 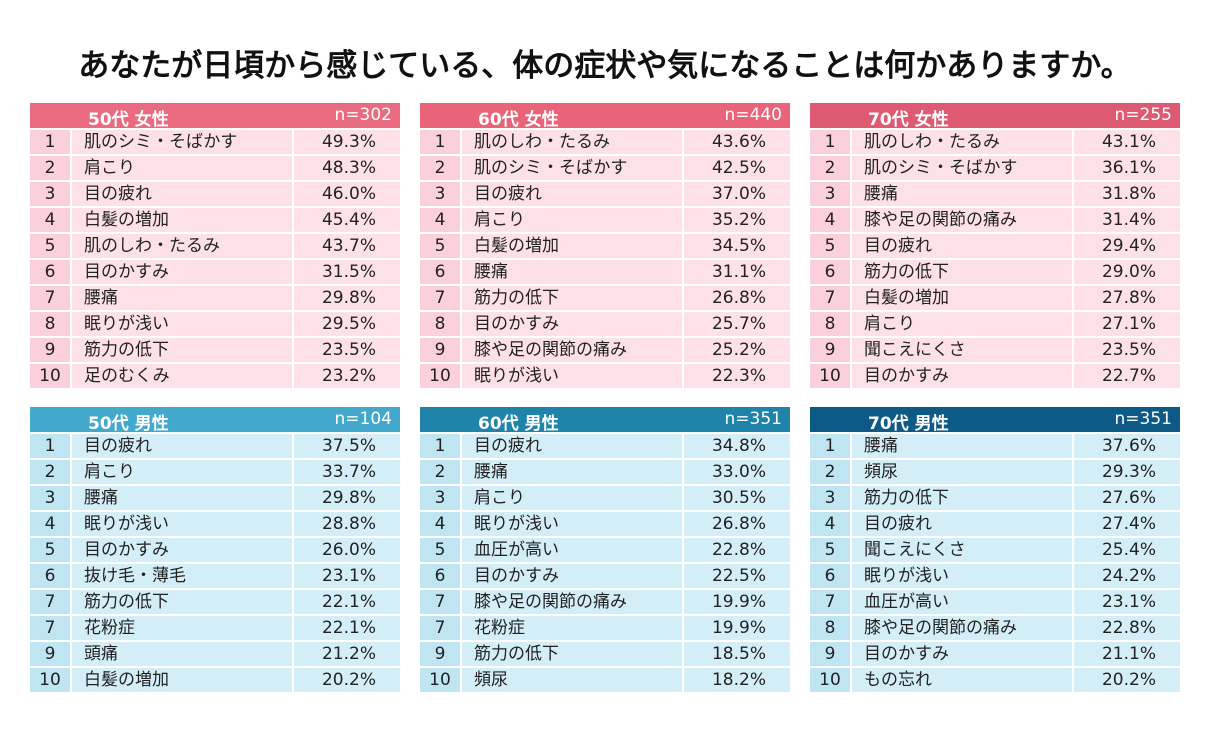 I want to click on group-label: 70代 男性, so click(x=908, y=424).